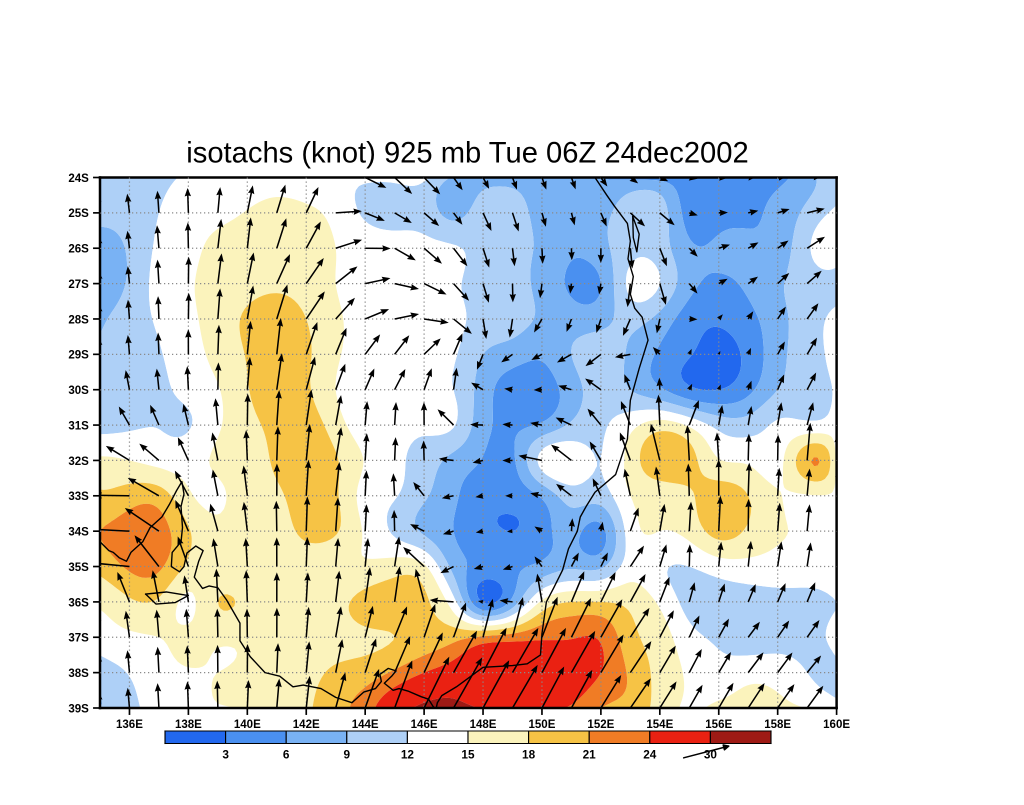 The width and height of the screenshot is (1024, 805). Describe the element at coordinates (590, 754) in the screenshot. I see `svg-text: 21` at that location.